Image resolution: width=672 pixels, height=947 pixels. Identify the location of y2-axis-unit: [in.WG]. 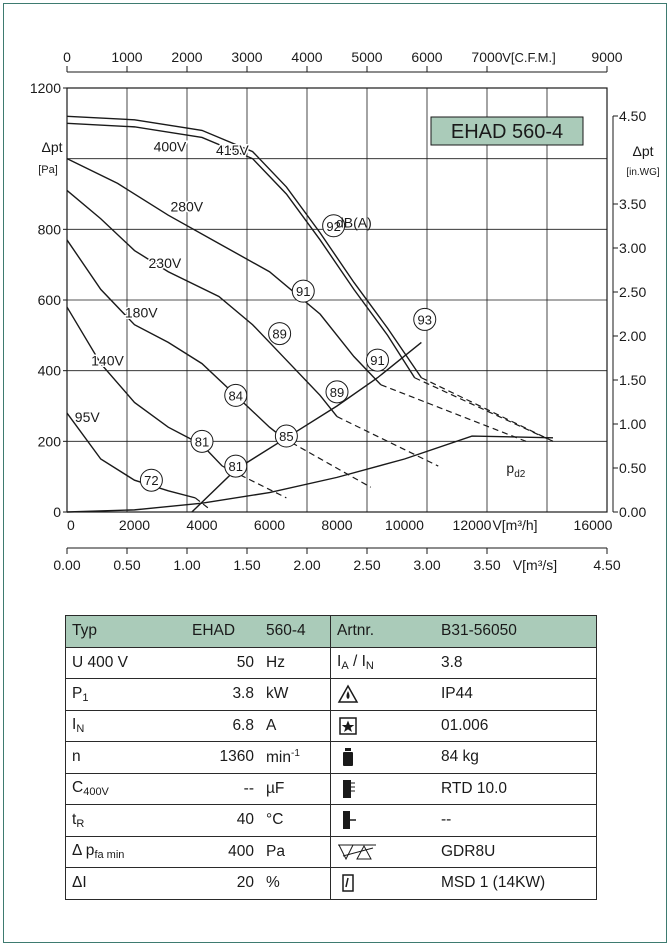
(643, 172).